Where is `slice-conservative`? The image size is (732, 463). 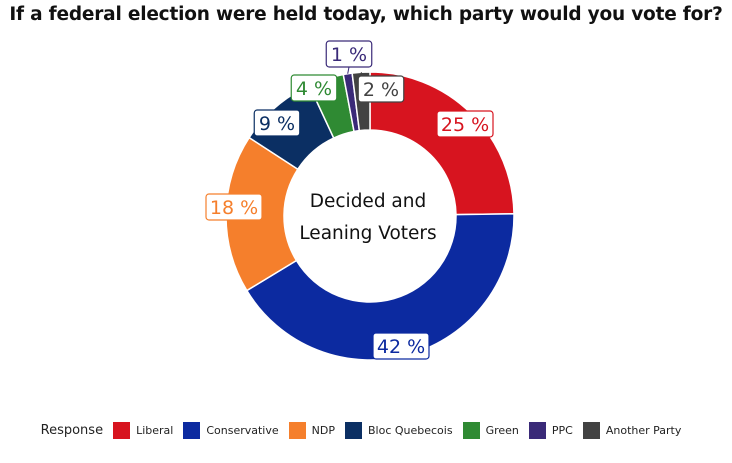 slice-conservative is located at coordinates (380, 286).